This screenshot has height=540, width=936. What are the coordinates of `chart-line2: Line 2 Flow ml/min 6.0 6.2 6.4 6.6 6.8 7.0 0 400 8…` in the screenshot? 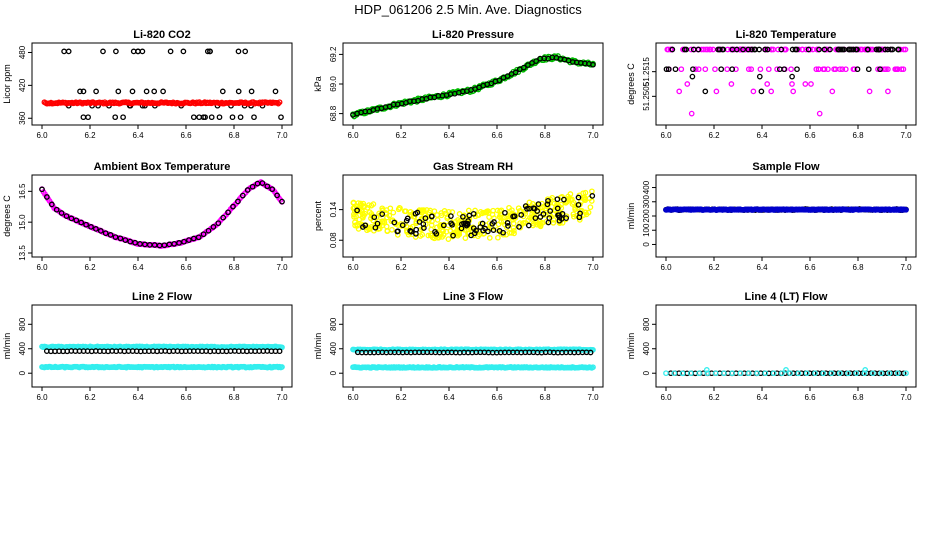 It's located at (147, 346).